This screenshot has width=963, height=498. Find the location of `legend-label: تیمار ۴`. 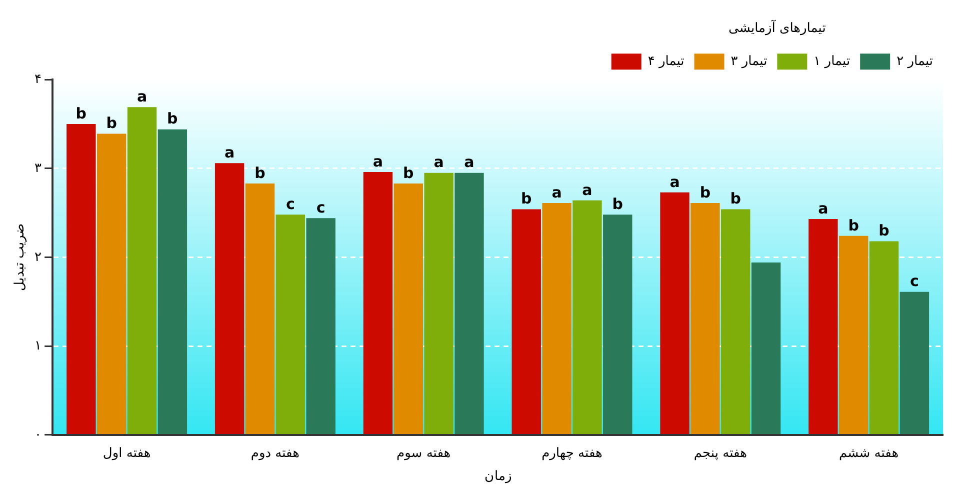

legend-label: تیمار ۴ is located at coordinates (666, 61).